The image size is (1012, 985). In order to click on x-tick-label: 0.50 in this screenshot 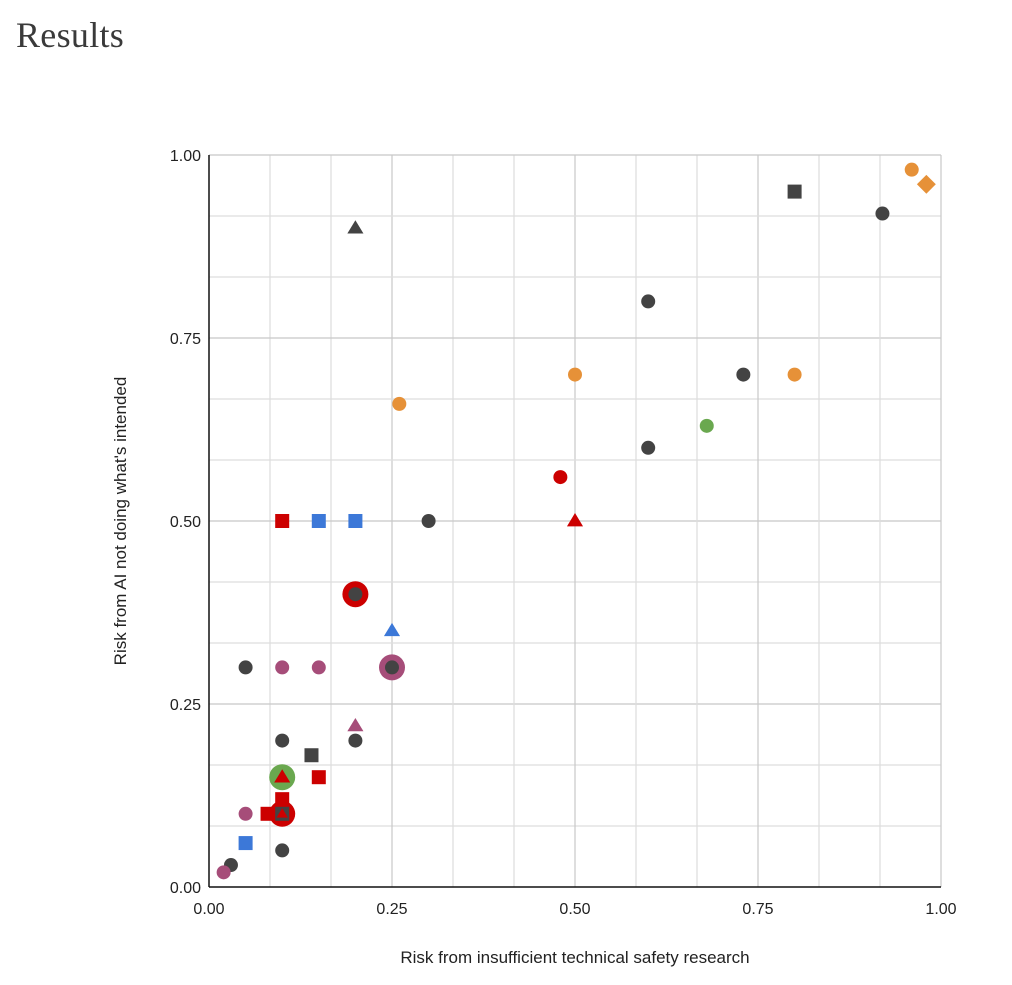, I will do `click(574, 909)`.